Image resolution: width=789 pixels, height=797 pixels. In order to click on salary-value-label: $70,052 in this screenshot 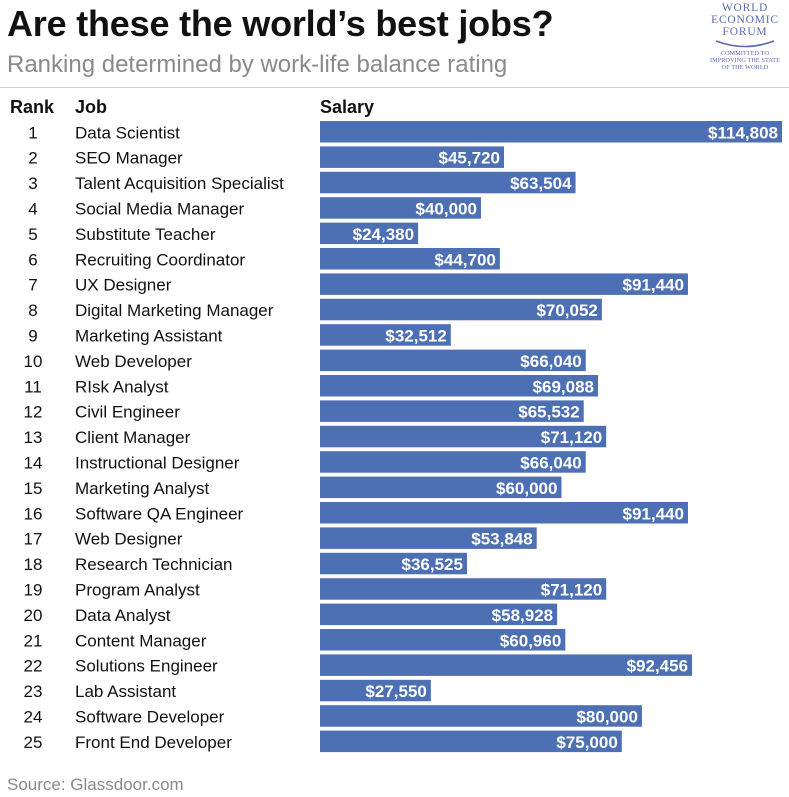, I will do `click(566, 310)`.